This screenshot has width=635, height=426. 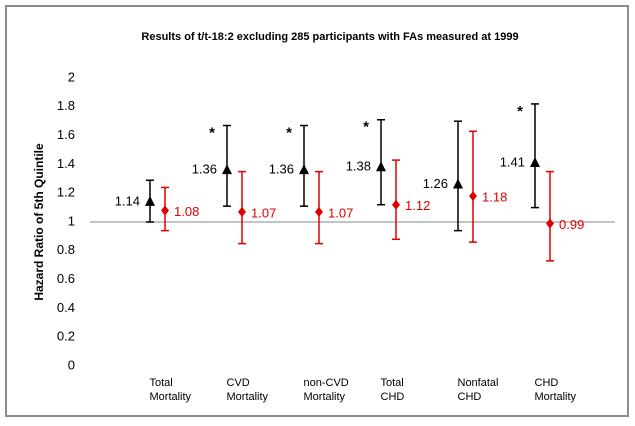 I want to click on y-tick-label: 0.8, so click(x=66, y=249).